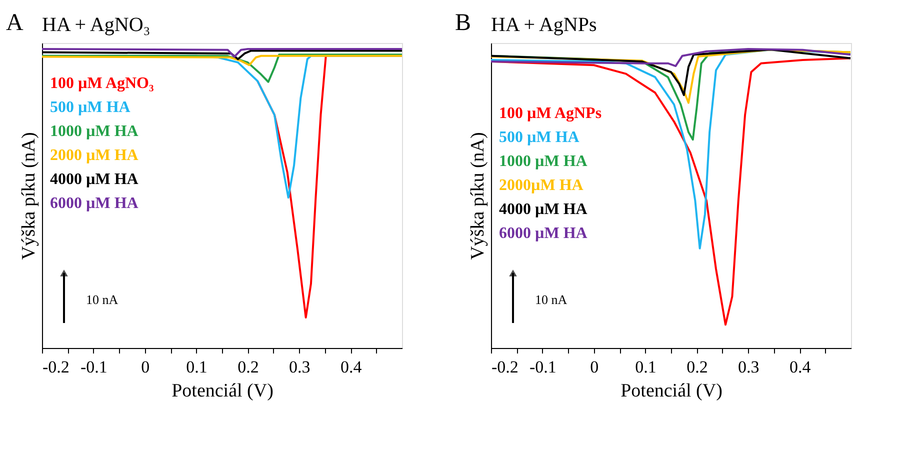 The width and height of the screenshot is (897, 449). Describe the element at coordinates (541, 185) in the screenshot. I see `text: 2000µM HA` at that location.